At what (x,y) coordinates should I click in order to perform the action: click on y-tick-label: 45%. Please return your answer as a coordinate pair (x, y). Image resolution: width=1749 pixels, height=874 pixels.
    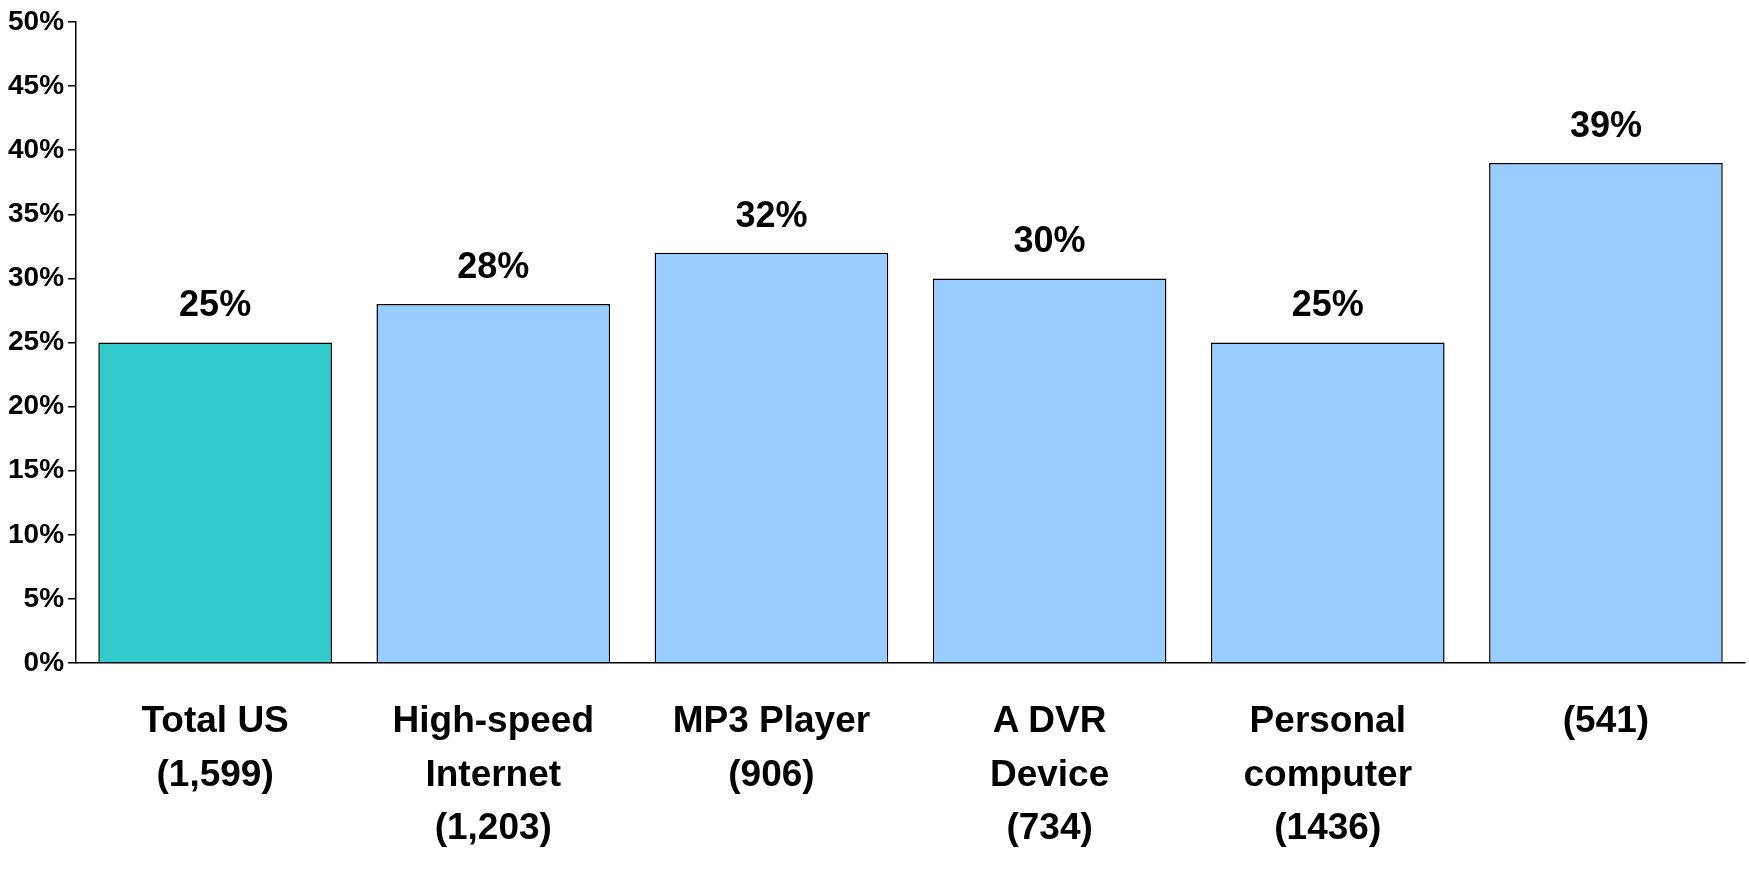
    Looking at the image, I should click on (36, 84).